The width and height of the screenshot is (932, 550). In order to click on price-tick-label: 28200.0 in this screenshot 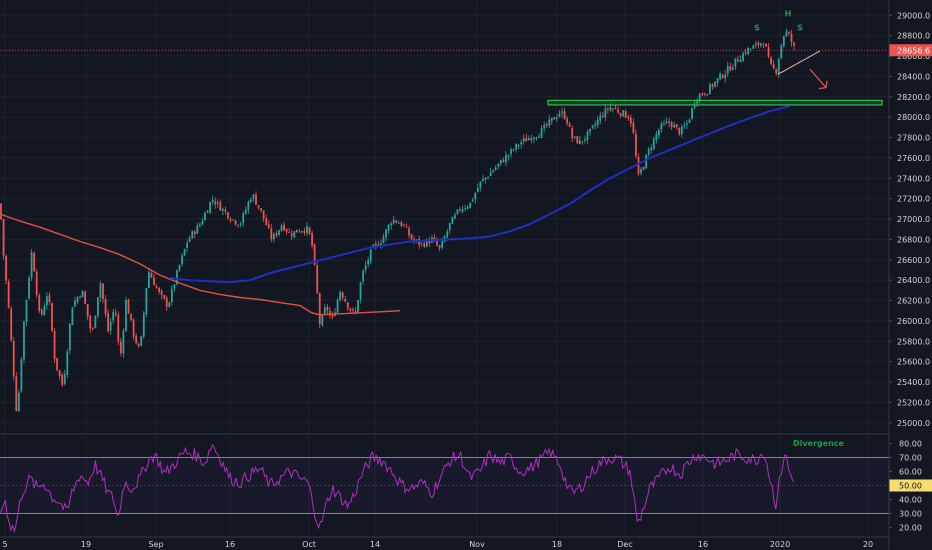, I will do `click(913, 97)`.